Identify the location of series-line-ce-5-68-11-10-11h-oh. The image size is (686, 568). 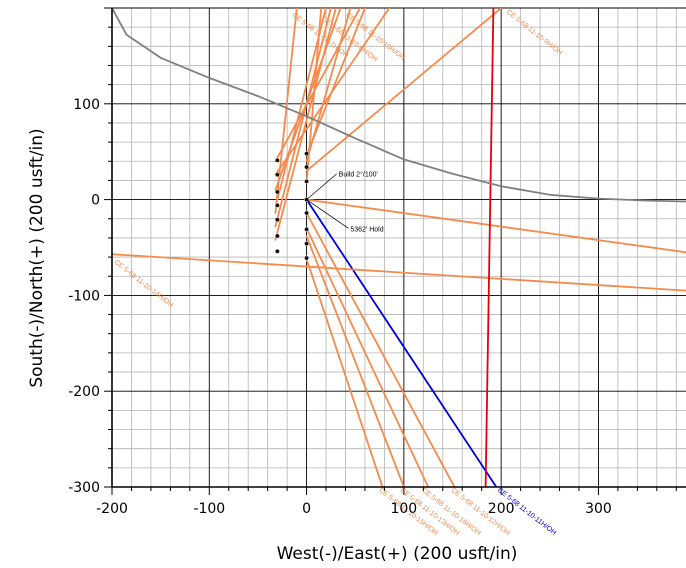
(401, 342).